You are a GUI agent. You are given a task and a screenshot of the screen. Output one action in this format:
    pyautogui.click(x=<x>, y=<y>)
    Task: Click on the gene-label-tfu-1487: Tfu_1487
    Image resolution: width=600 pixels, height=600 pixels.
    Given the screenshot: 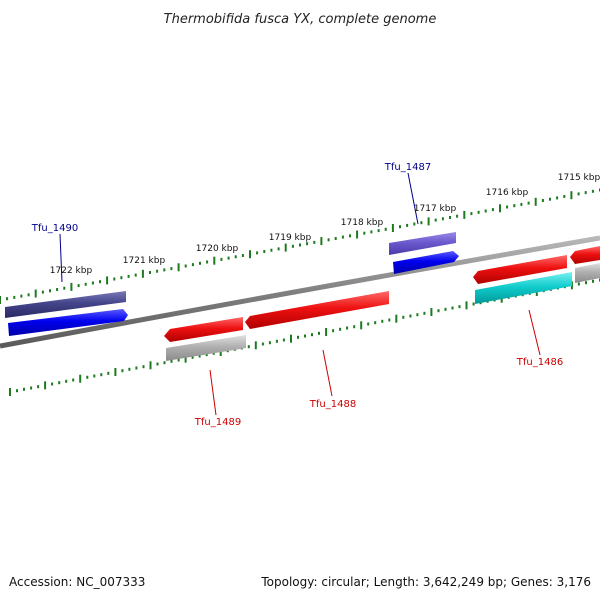 What is the action you would take?
    pyautogui.click(x=407, y=167)
    